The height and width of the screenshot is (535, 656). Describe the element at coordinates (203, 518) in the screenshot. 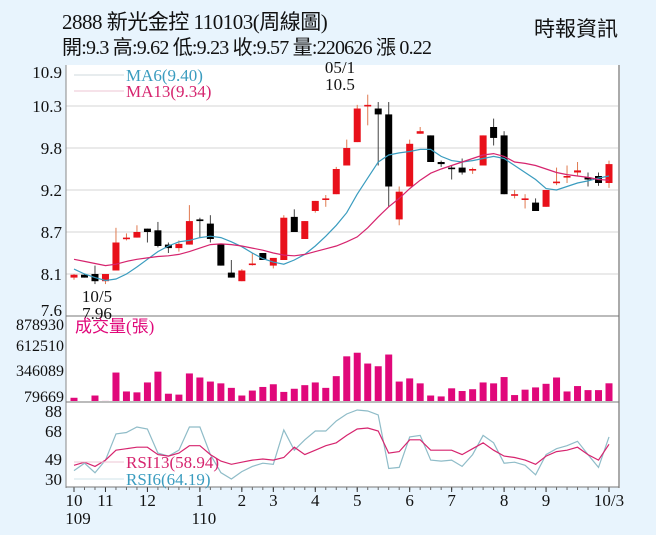

I see `svg-text: 110` at that location.